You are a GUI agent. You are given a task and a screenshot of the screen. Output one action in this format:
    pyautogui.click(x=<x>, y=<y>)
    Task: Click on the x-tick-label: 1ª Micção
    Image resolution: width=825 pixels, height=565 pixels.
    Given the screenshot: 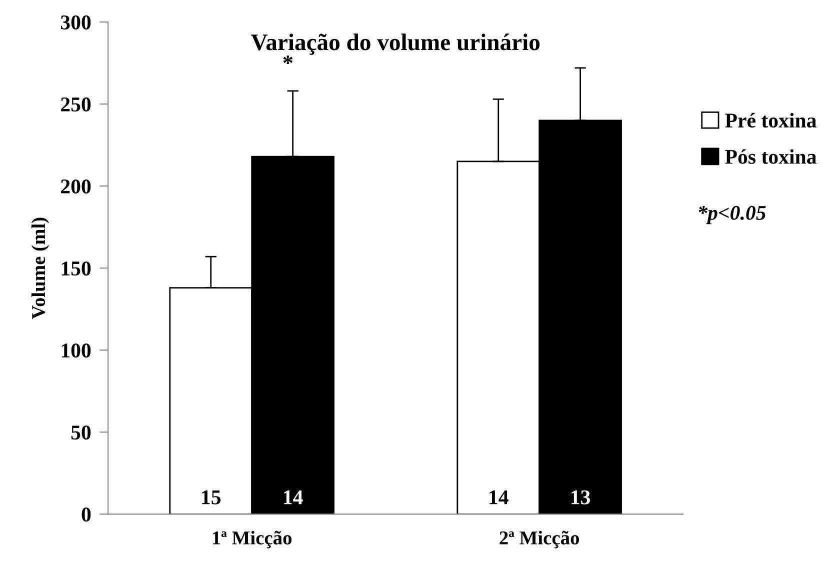 What is the action you would take?
    pyautogui.click(x=252, y=539)
    